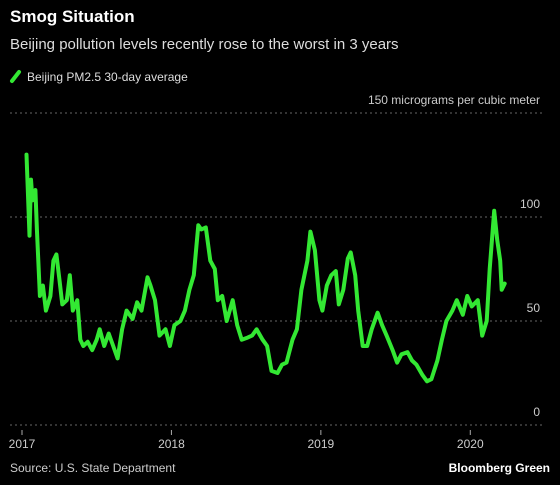  I want to click on y-tick-label: 150 micrograms per cubic meter, so click(454, 100).